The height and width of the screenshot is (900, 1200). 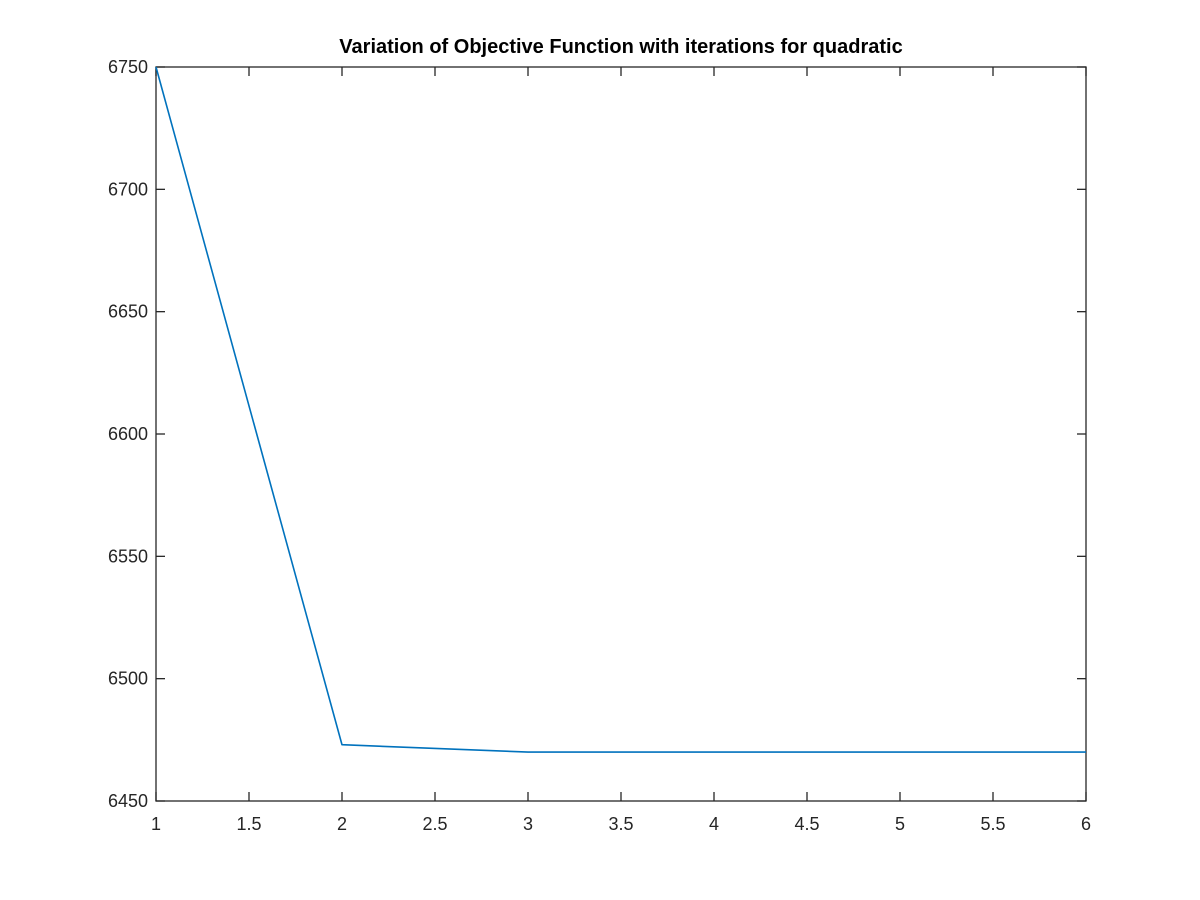 What do you see at coordinates (900, 824) in the screenshot?
I see `x-tick-label: 5` at bounding box center [900, 824].